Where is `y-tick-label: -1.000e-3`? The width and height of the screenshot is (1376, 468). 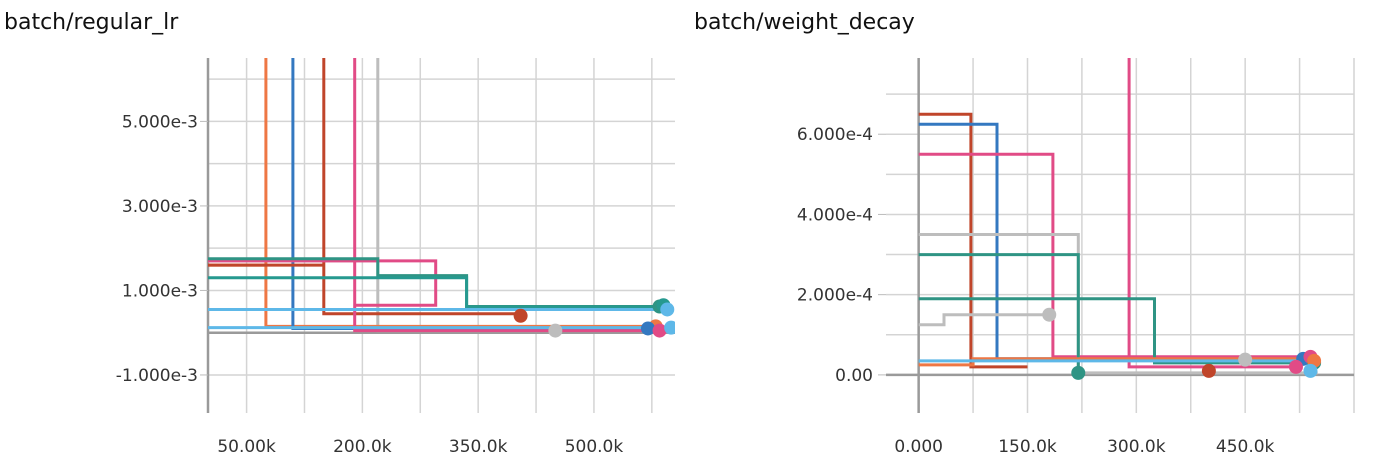
y-tick-label: -1.000e-3 is located at coordinates (157, 376).